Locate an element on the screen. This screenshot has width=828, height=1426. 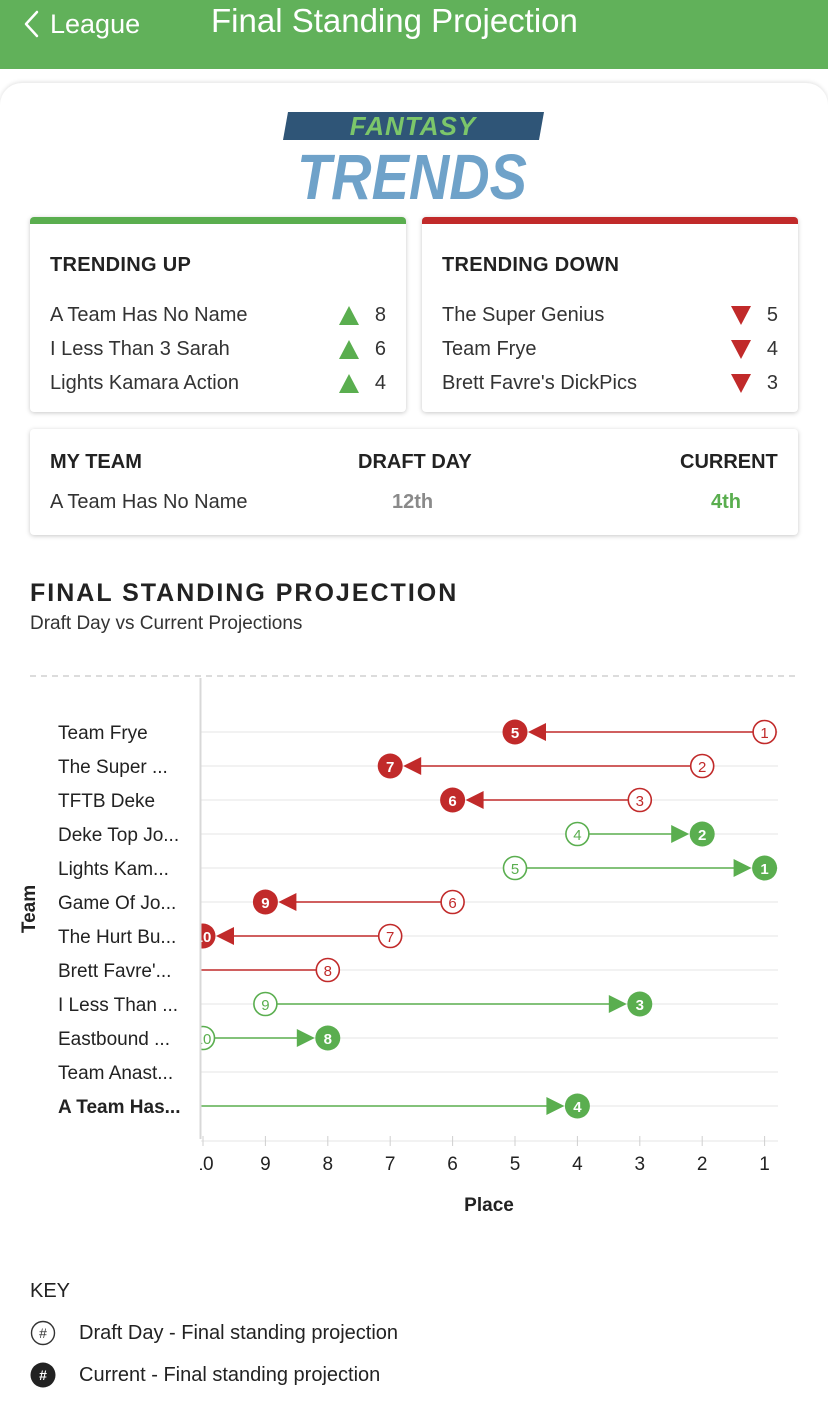
section-subtitle: Draft Day vs Current Projections is located at coordinates (166, 623).